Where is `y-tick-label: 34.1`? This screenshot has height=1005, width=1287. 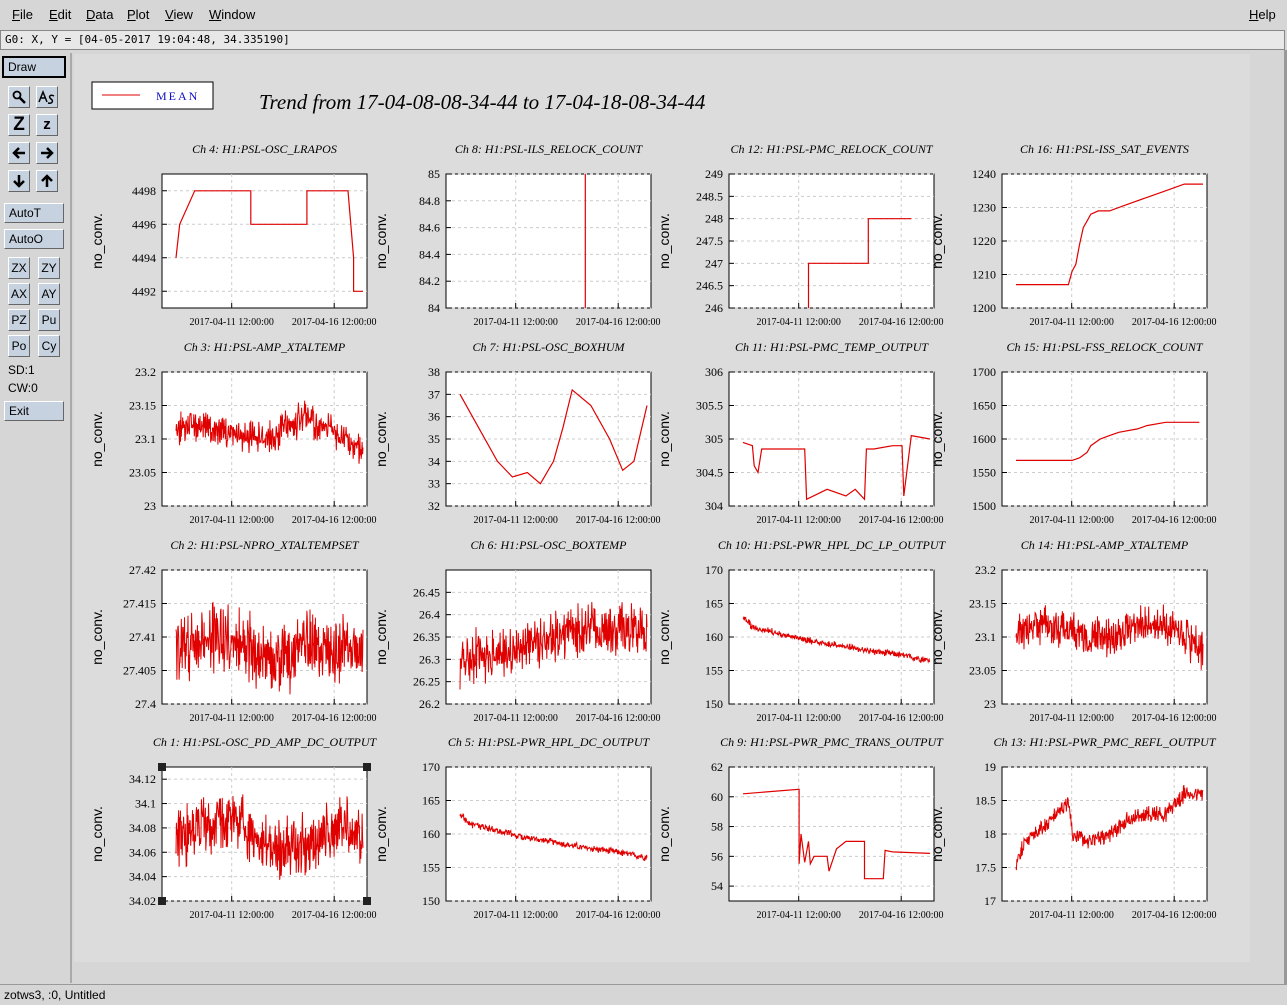 y-tick-label: 34.1 is located at coordinates (145, 804).